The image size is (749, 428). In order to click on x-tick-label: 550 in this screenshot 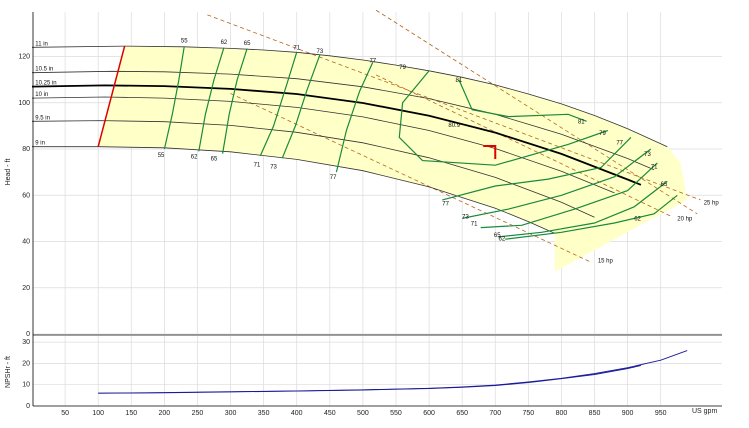, I will do `click(396, 413)`.